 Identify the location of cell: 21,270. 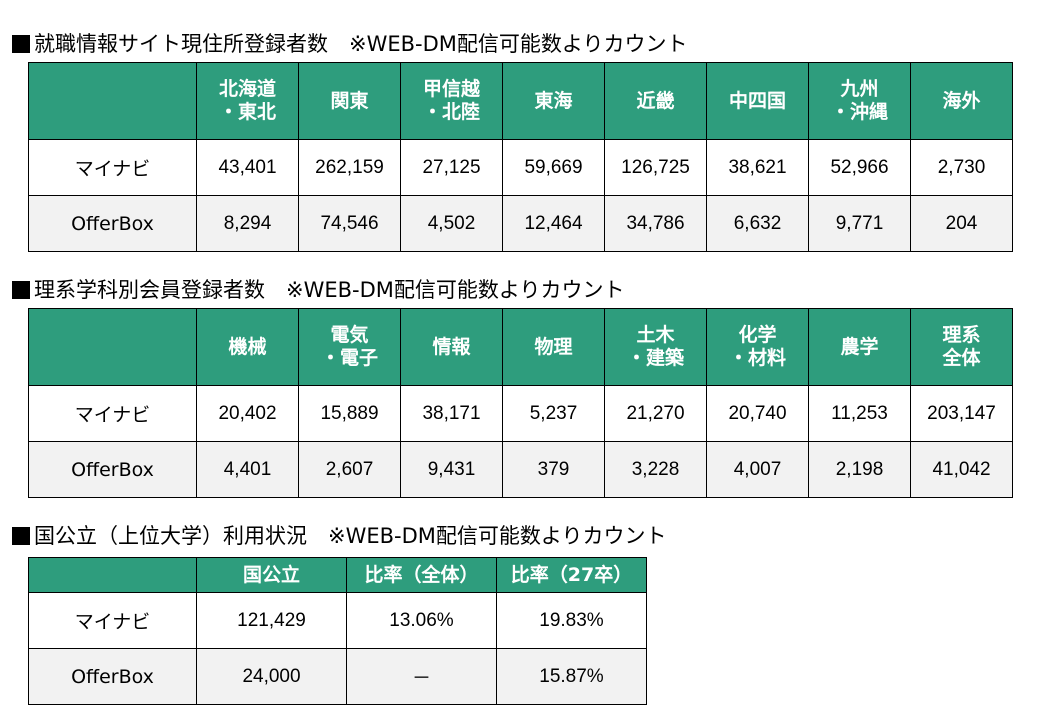
(655, 413).